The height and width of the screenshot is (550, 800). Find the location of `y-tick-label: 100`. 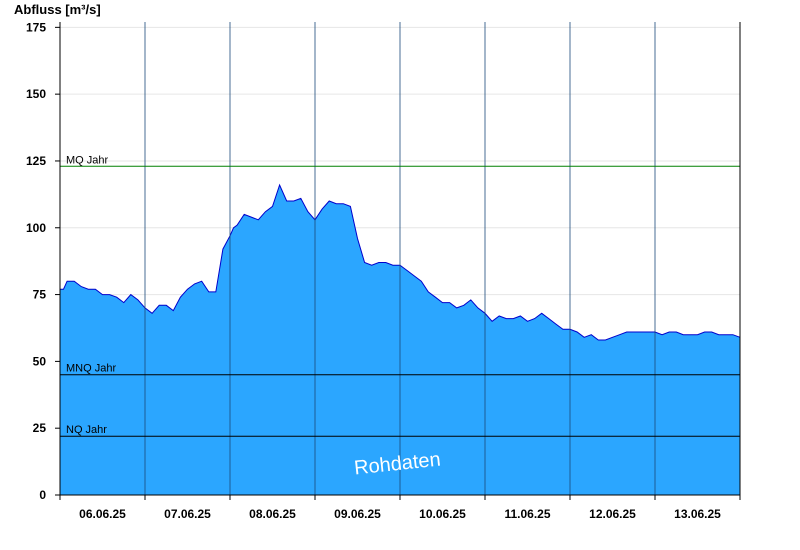

y-tick-label: 100 is located at coordinates (36, 228).